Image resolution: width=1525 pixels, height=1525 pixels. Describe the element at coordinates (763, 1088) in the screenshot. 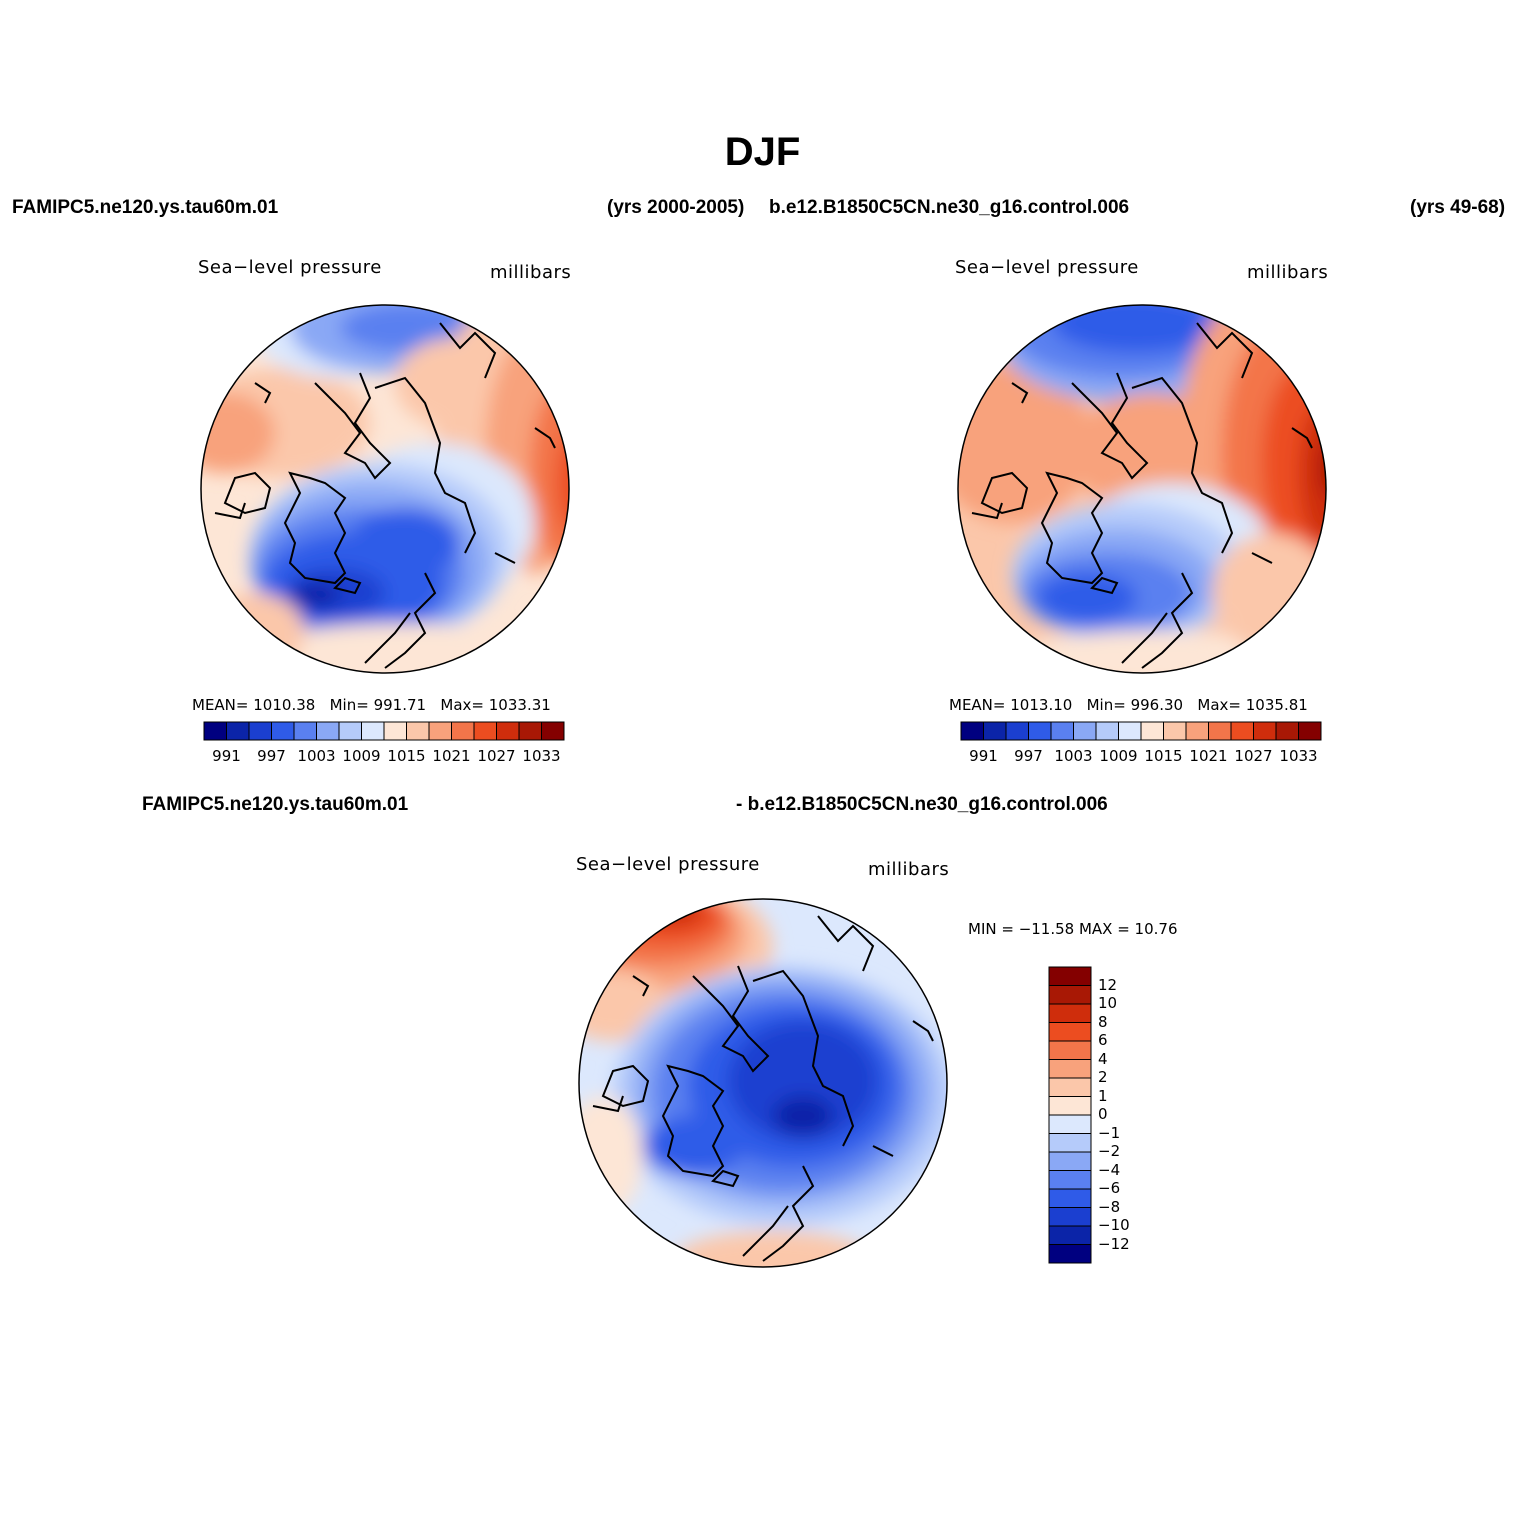

I see `panel3-coastlines` at that location.